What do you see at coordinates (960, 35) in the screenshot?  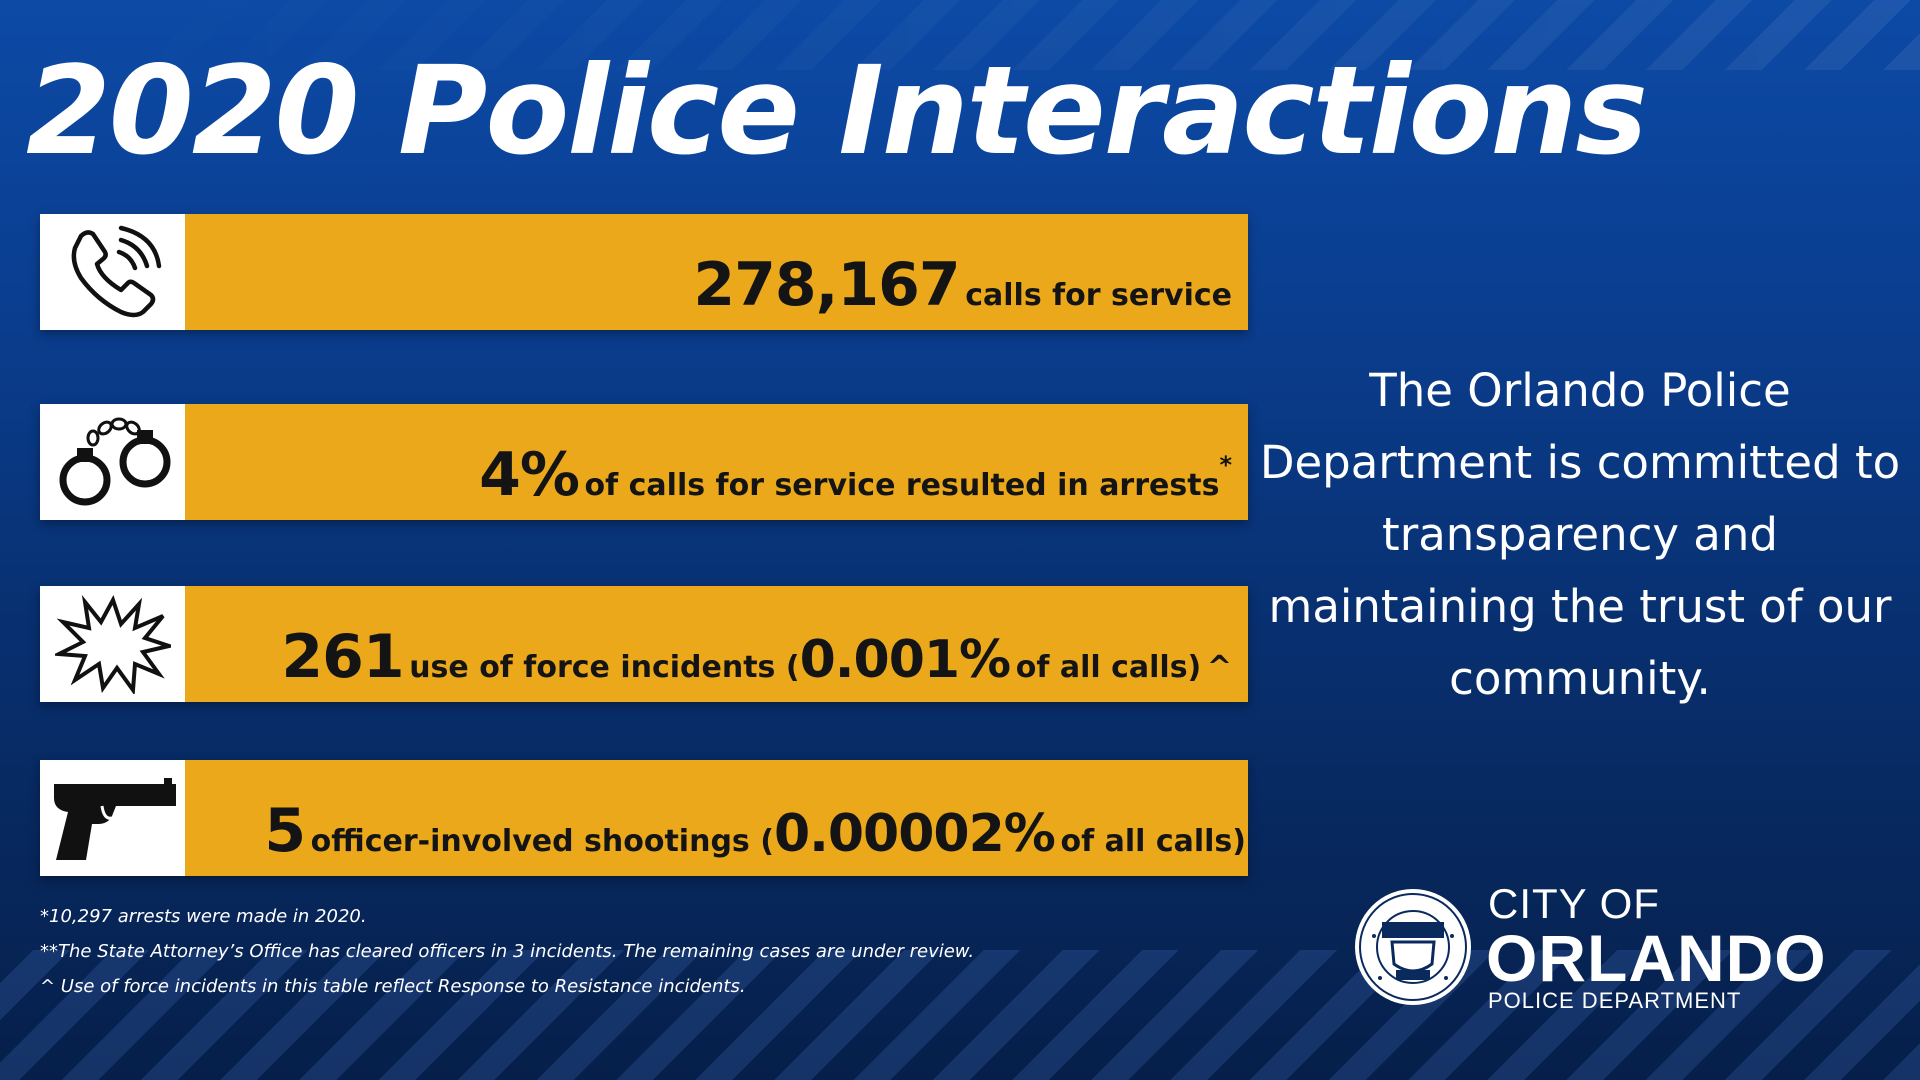 I see `top-stripes` at bounding box center [960, 35].